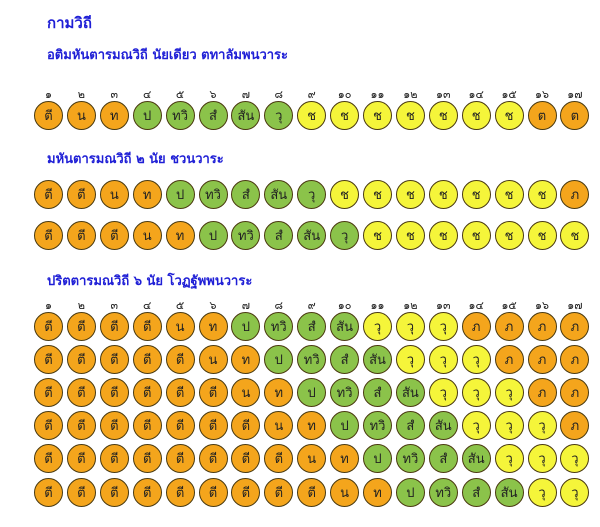  I want to click on step-number: ๙, so click(311, 305).